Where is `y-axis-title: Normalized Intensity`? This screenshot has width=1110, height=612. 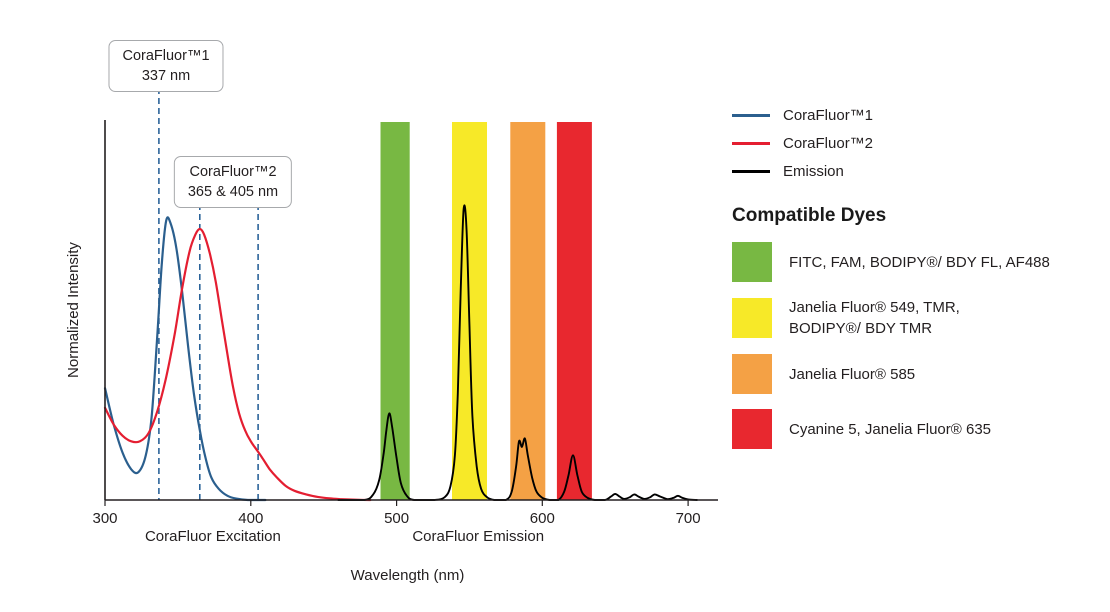
y-axis-title: Normalized Intensity is located at coordinates (73, 310).